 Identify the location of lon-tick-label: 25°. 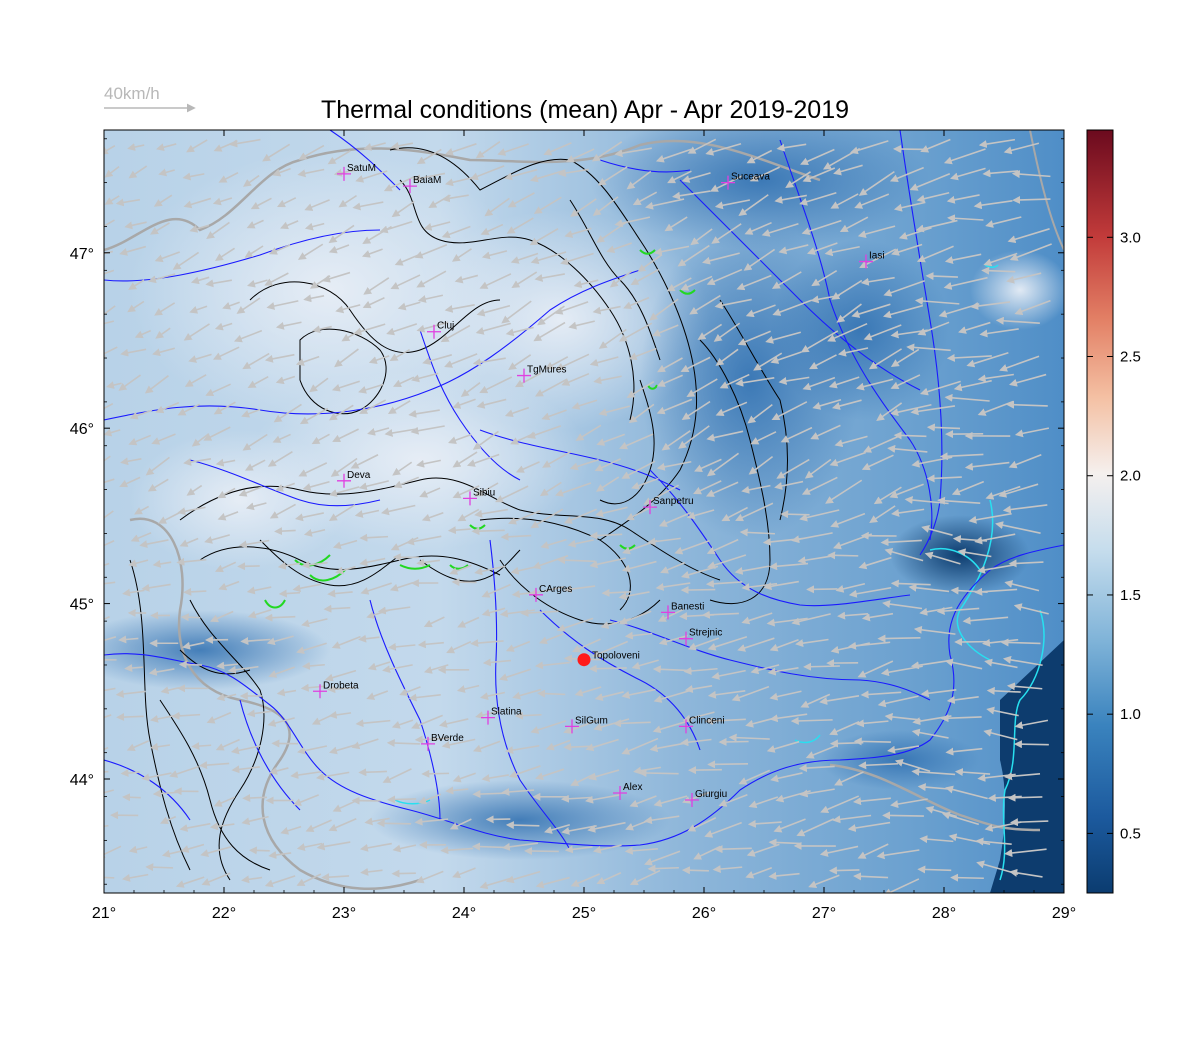
(584, 913).